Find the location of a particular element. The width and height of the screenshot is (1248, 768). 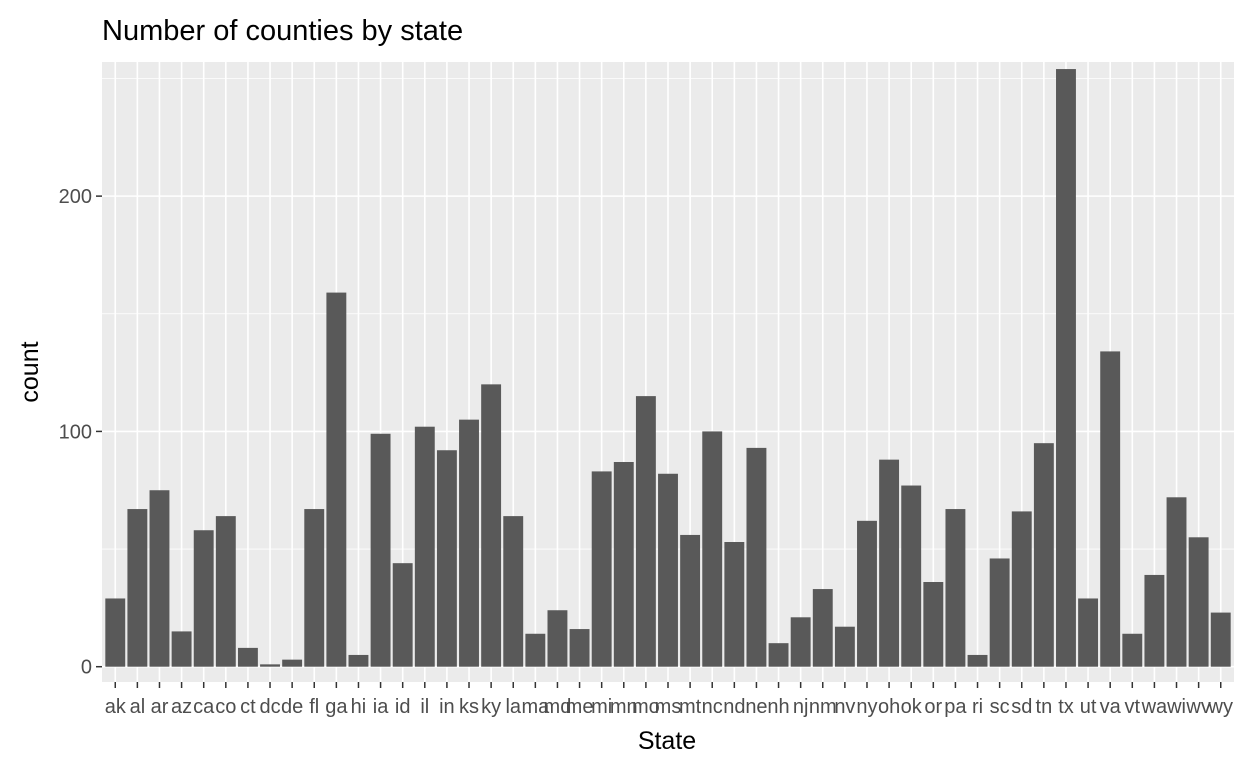

bar-ct is located at coordinates (247, 657).